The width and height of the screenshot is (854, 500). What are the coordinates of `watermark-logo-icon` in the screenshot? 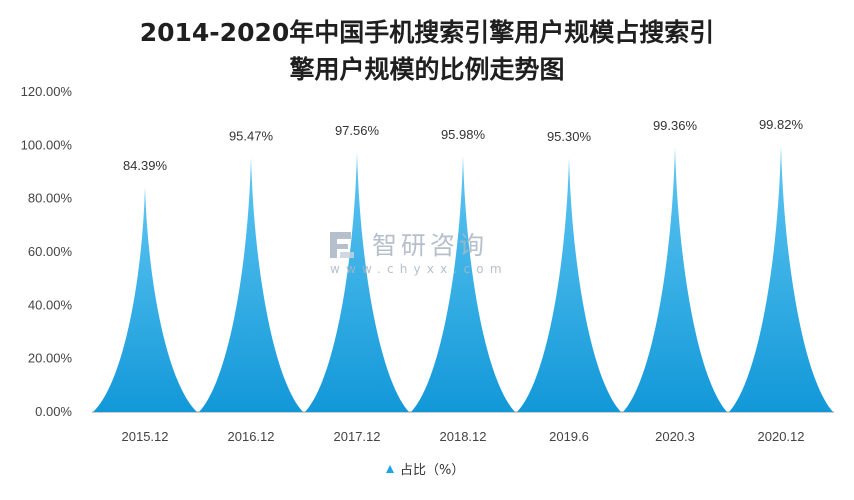 It's located at (342, 245).